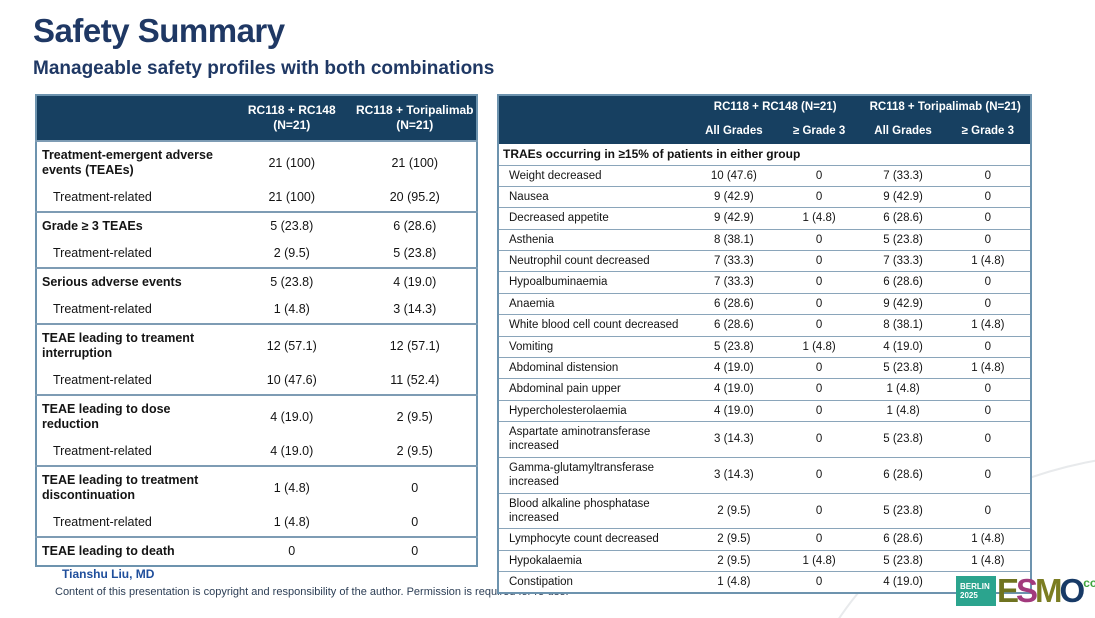  Describe the element at coordinates (903, 196) in the screenshot. I see `value-cell: 9 (42.9)` at that location.